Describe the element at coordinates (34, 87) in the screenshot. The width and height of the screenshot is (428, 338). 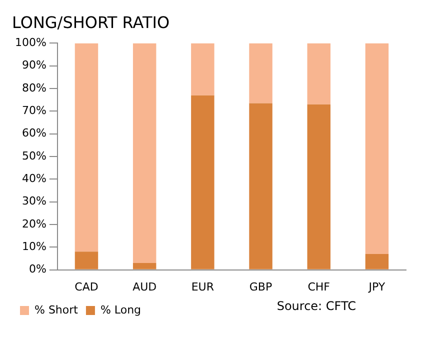
I see `y-tick-label: 80%` at that location.